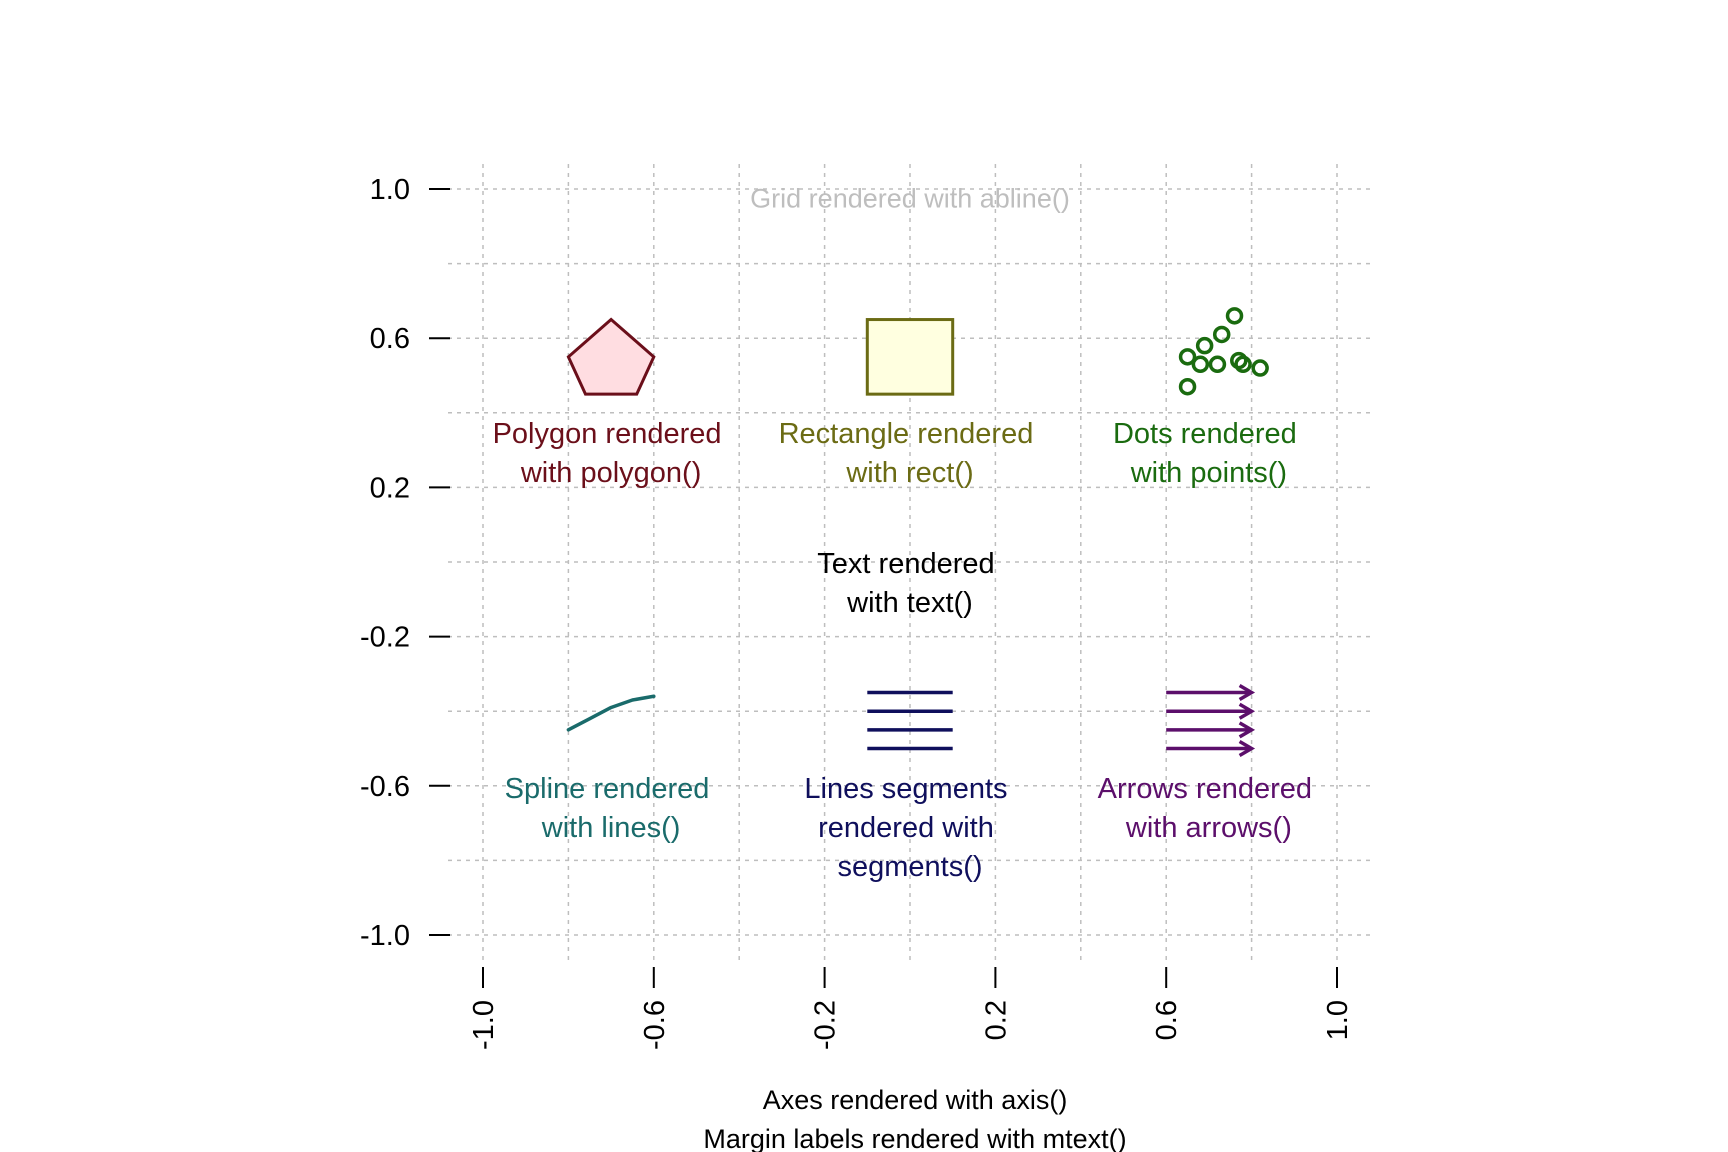  I want to click on spline-label: Spline rendered with lines(), so click(611, 808).